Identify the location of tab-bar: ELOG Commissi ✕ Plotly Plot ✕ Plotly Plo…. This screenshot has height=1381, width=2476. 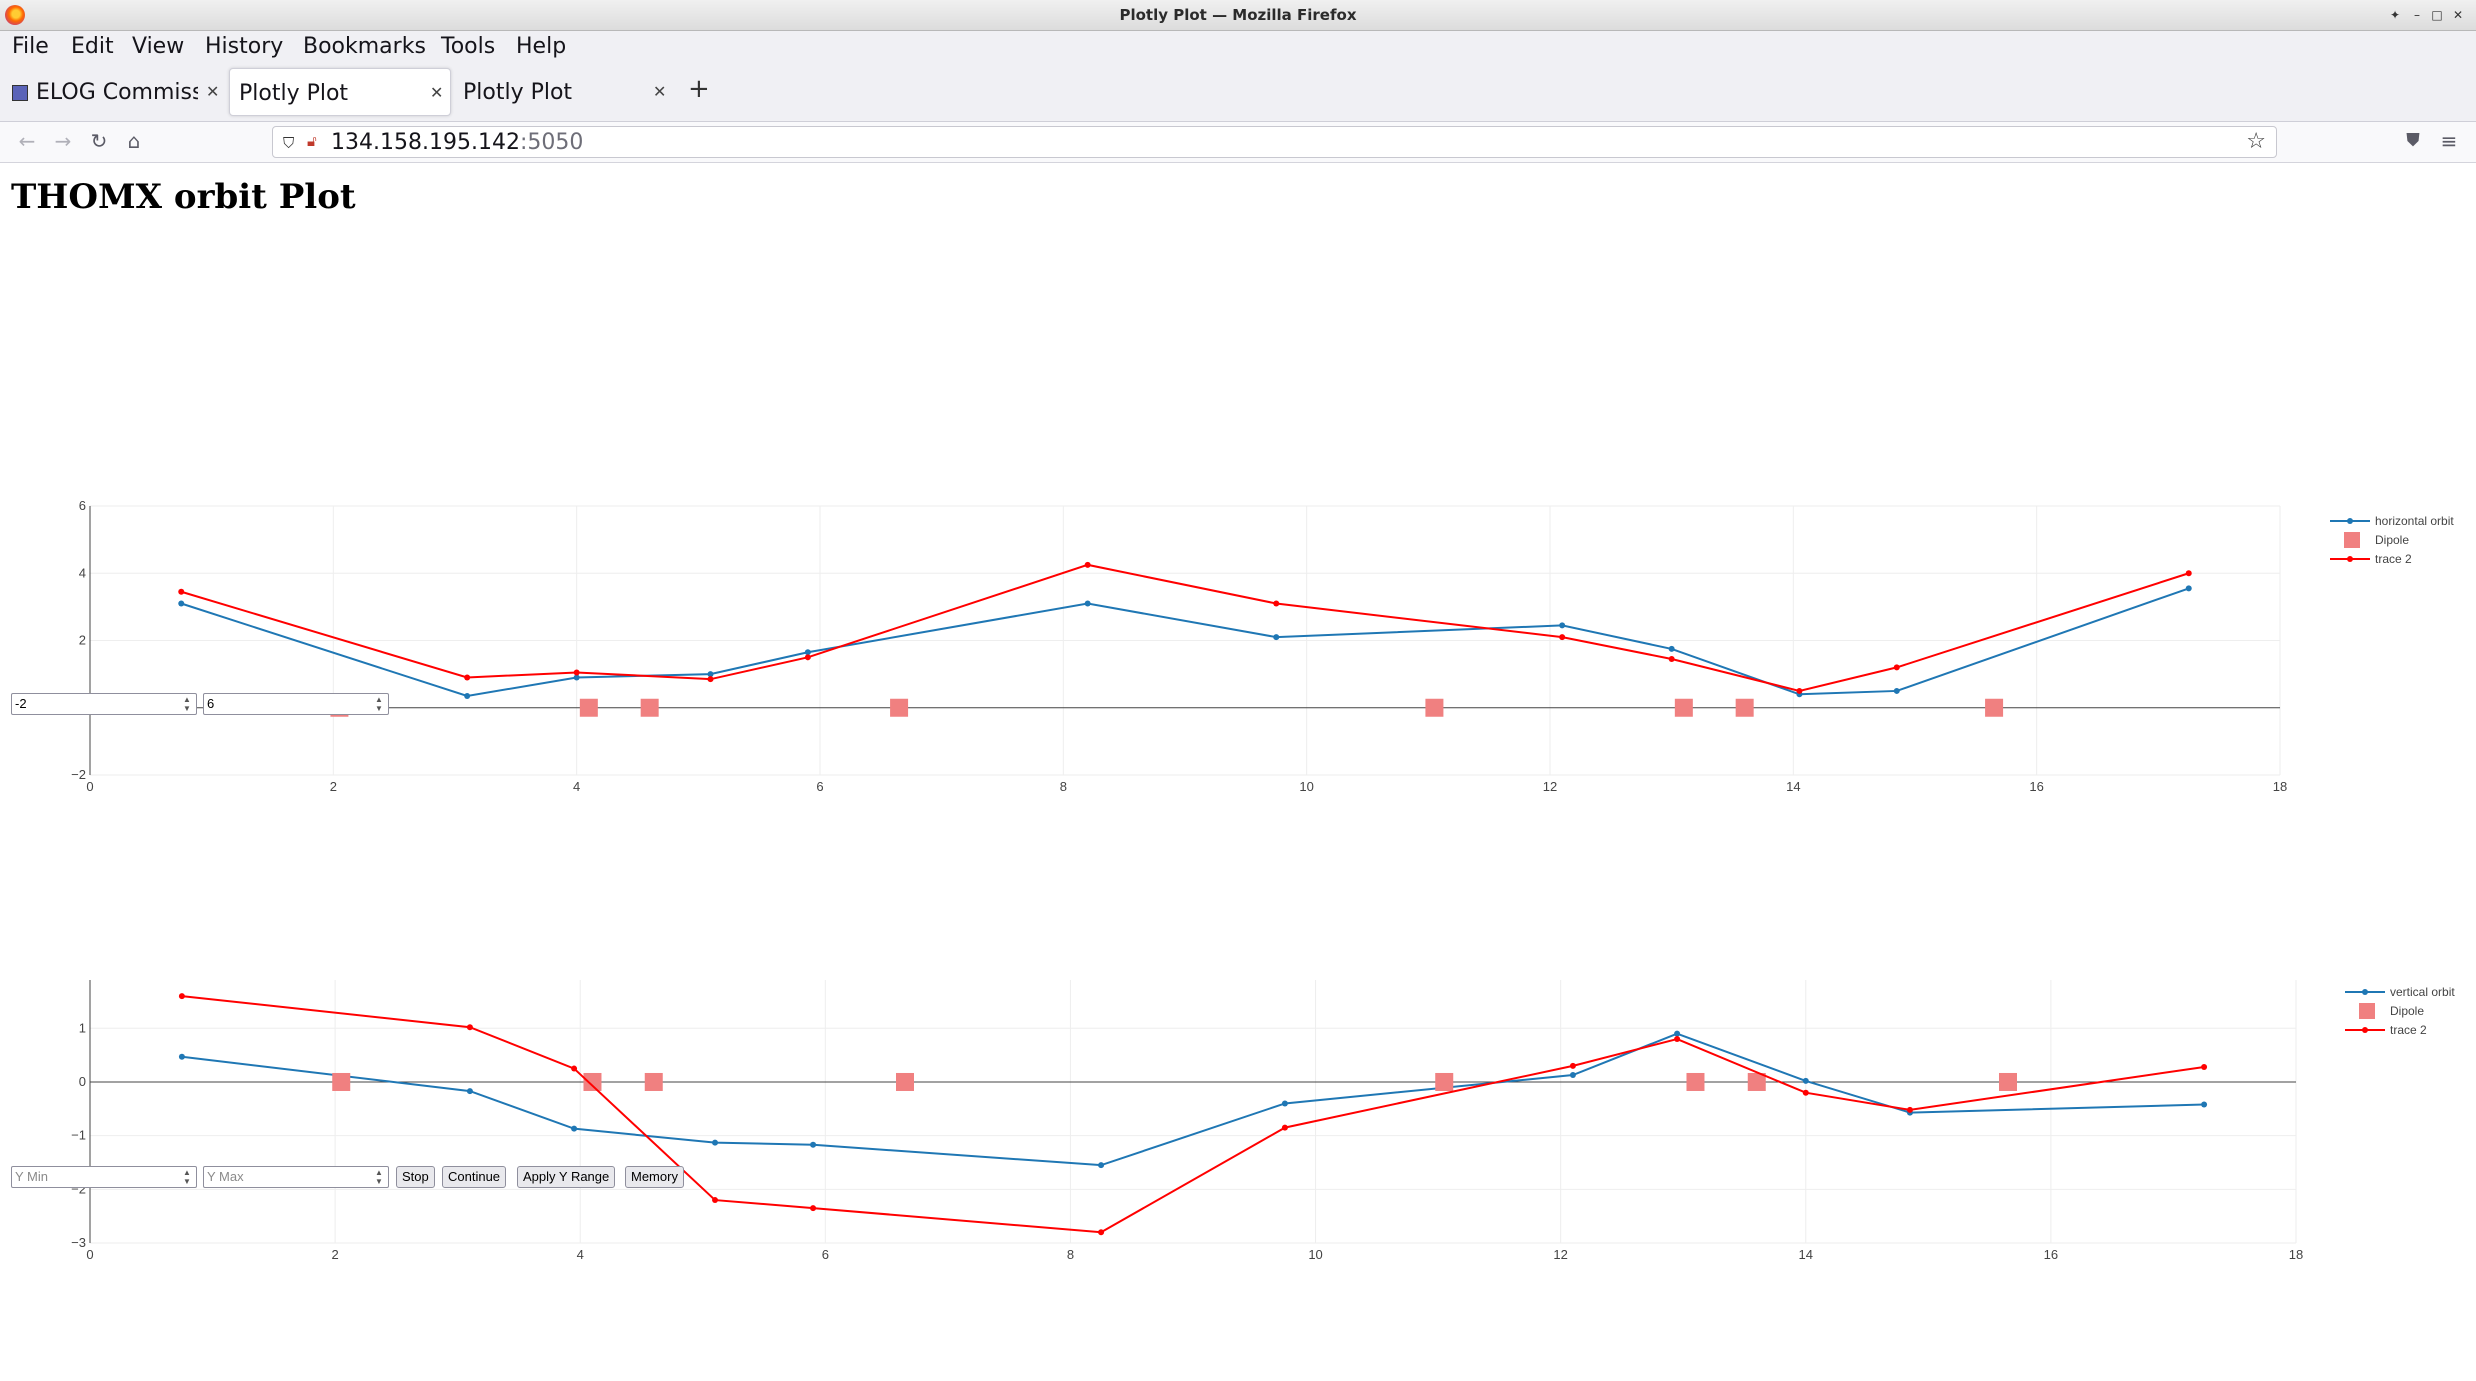
(1238, 92).